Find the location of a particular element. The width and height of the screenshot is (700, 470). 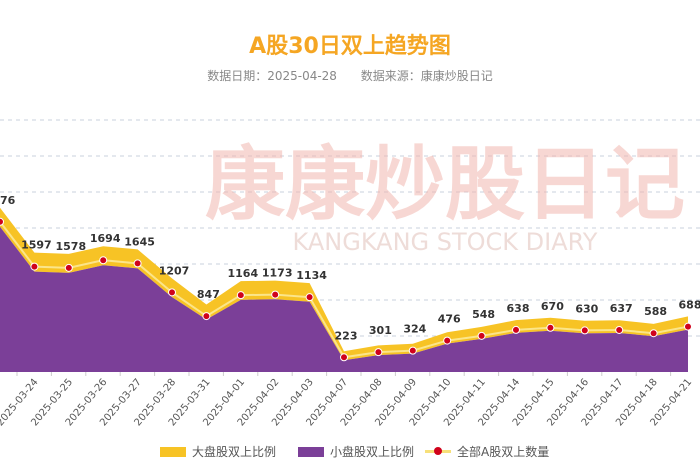

legend-item-total: 全部A股双上数量 is located at coordinates (487, 451).